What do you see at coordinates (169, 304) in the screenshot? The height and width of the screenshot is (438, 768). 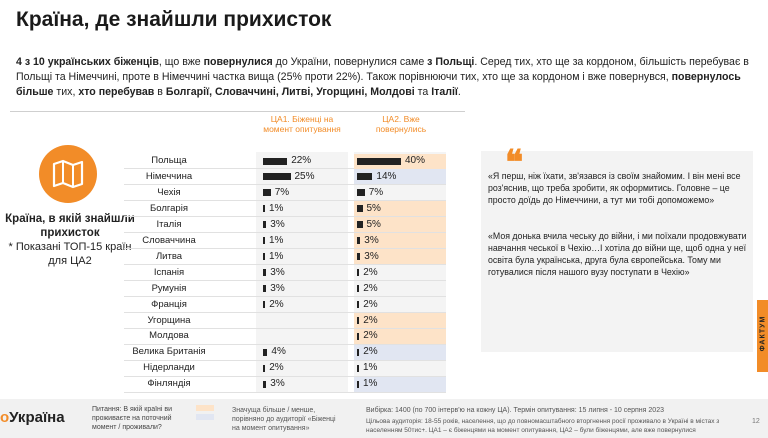 I see `country-label: Франція` at bounding box center [169, 304].